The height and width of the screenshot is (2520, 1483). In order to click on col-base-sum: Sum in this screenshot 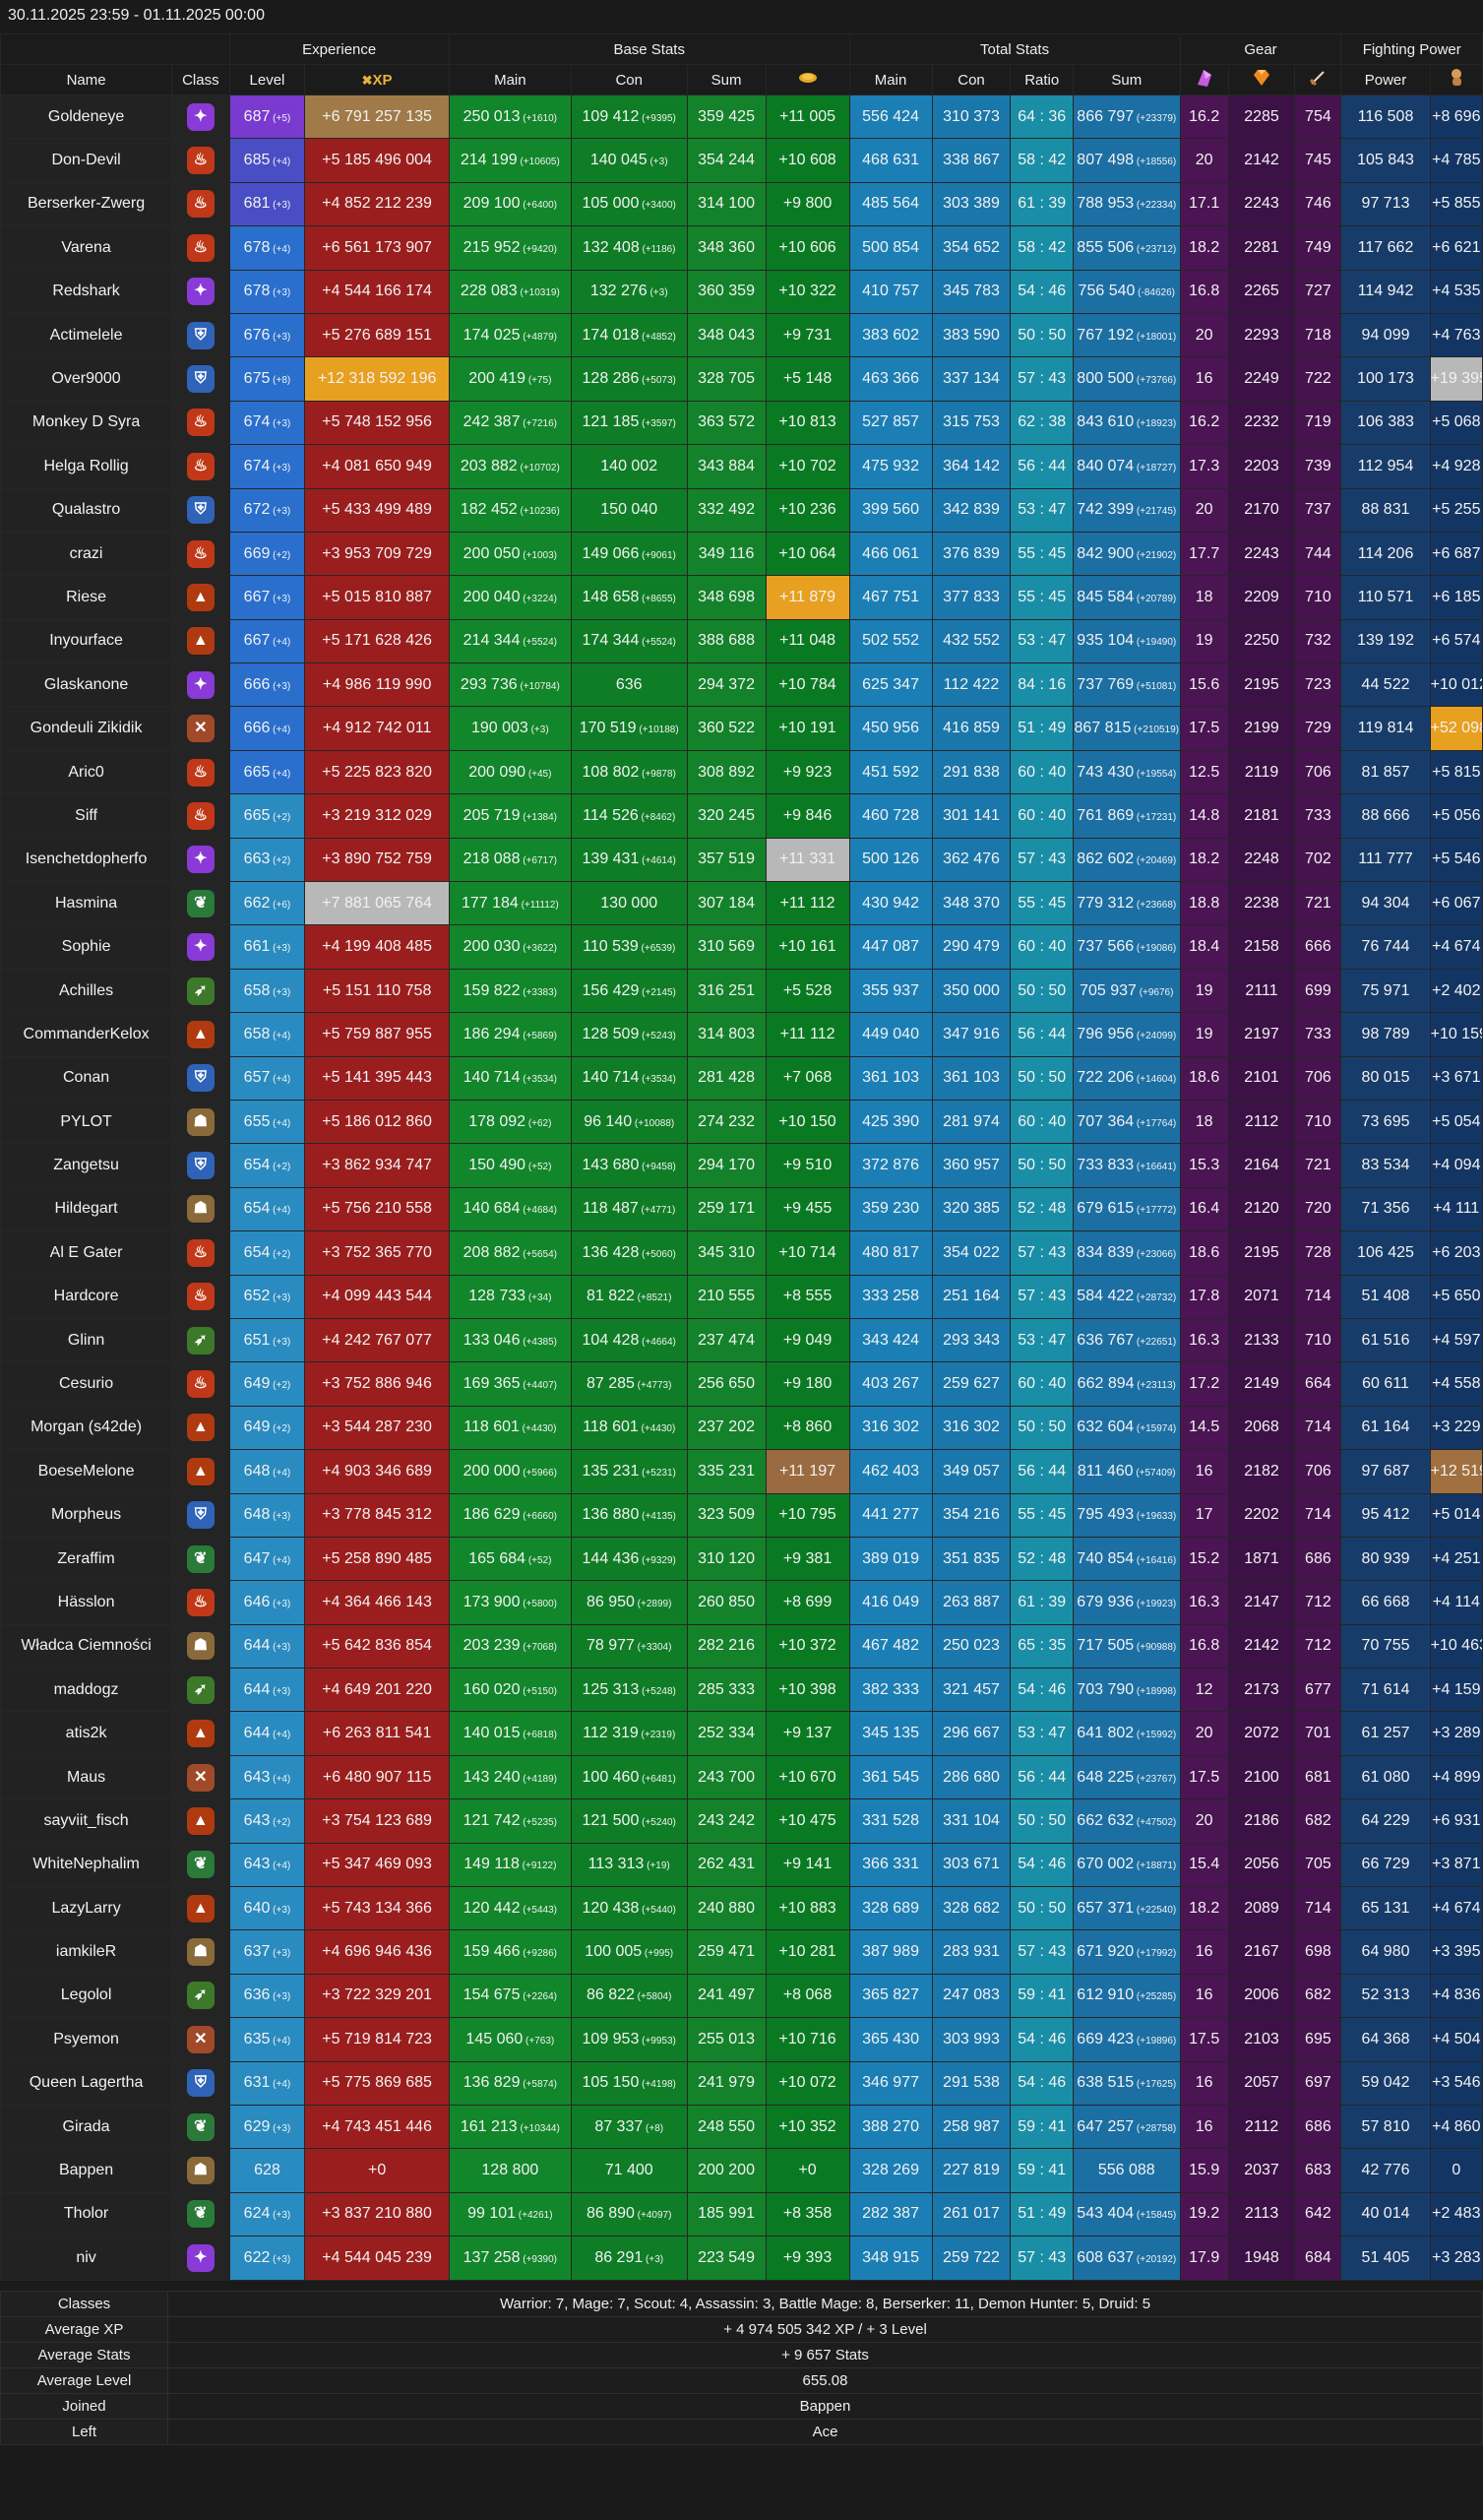, I will do `click(726, 79)`.